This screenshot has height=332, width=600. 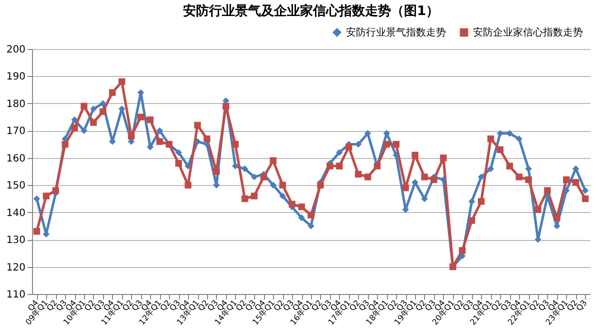 I want to click on y-tick-label: 140, so click(x=16, y=213).